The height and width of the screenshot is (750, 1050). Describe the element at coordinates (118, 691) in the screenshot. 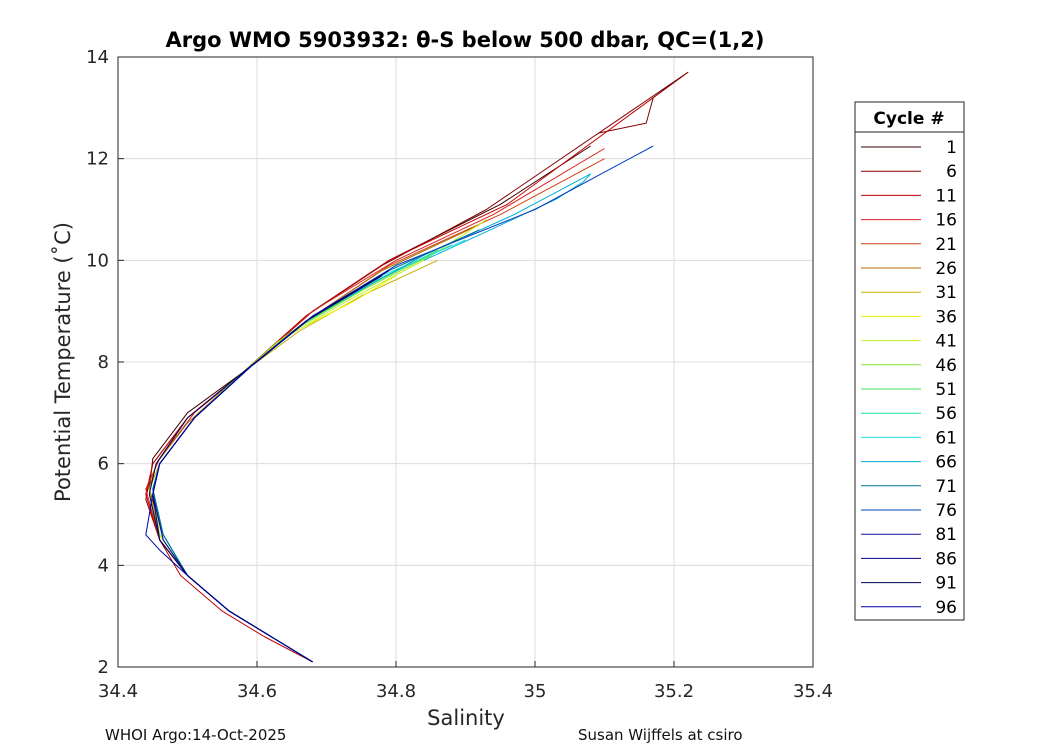

I see `x-tick-label: 34.4` at that location.